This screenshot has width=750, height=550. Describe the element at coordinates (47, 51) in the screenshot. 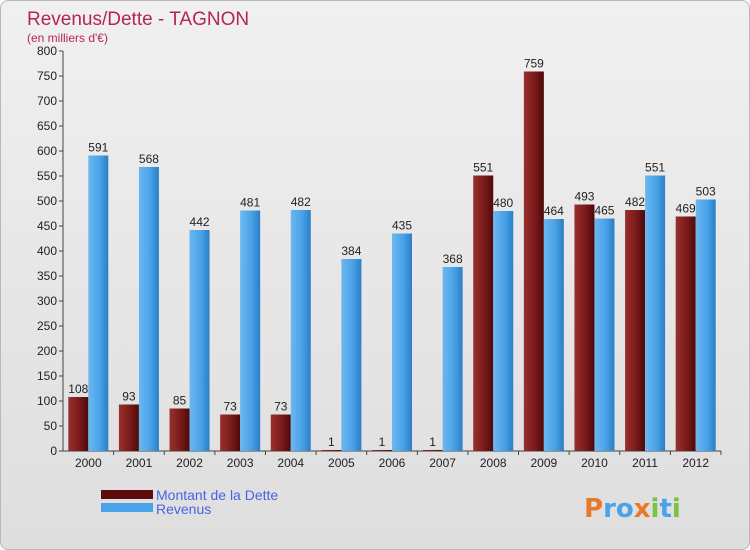

I see `y-tick-label: 800` at that location.